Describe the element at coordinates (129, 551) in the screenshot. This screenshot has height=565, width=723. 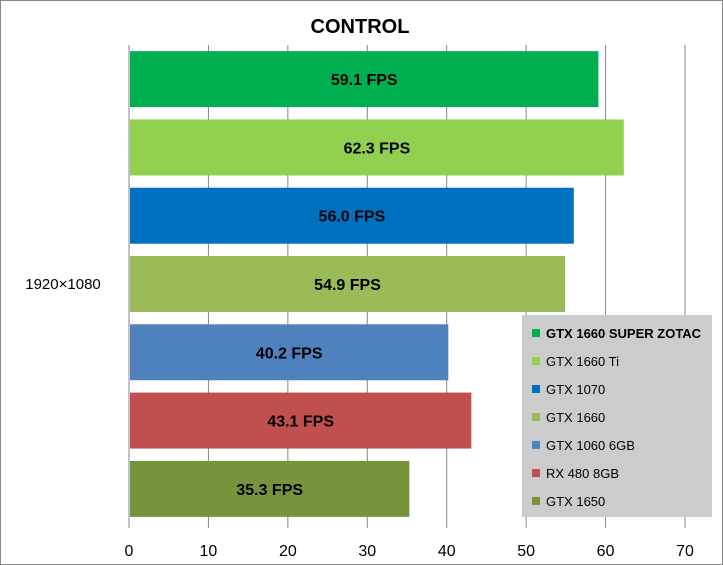
I see `x-tick-label: 0` at that location.